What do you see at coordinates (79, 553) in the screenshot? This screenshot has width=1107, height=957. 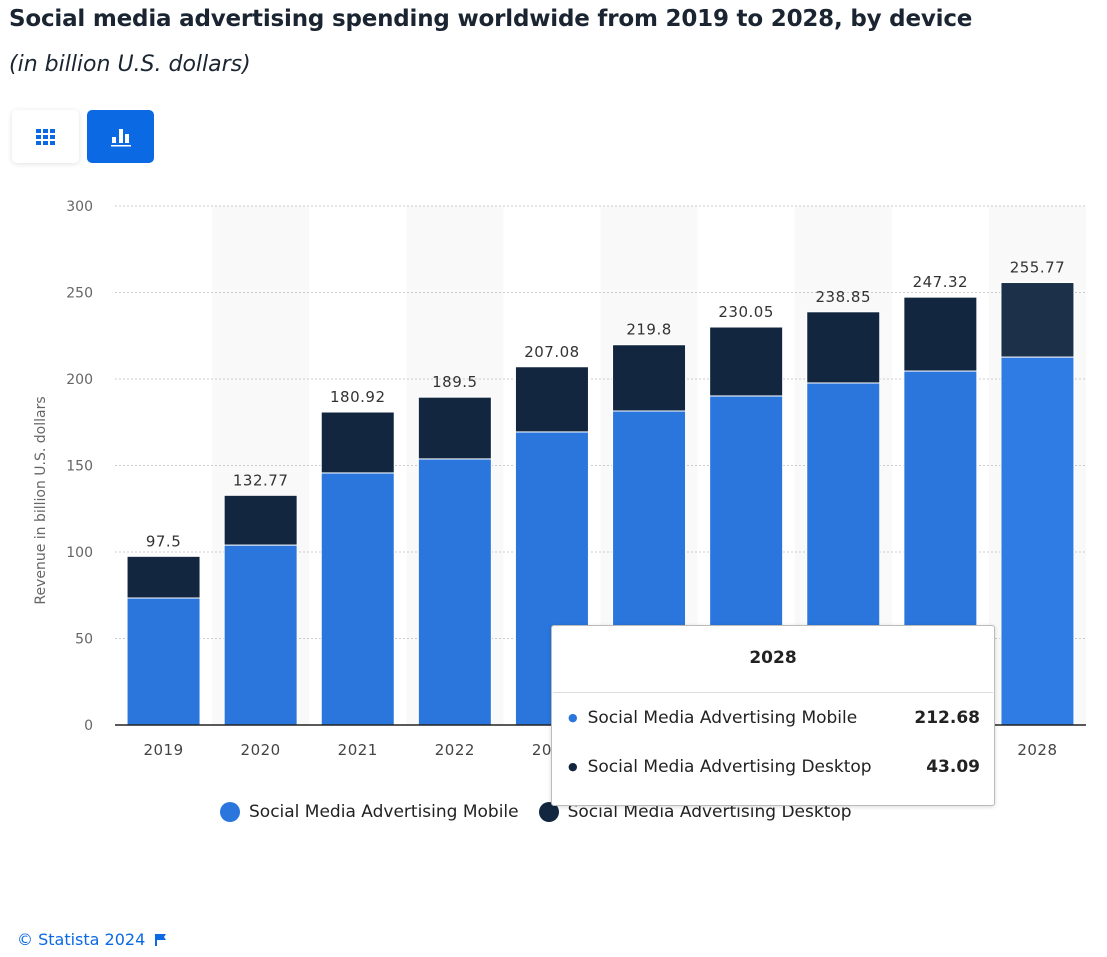 I see `y-tick-label: 100` at bounding box center [79, 553].